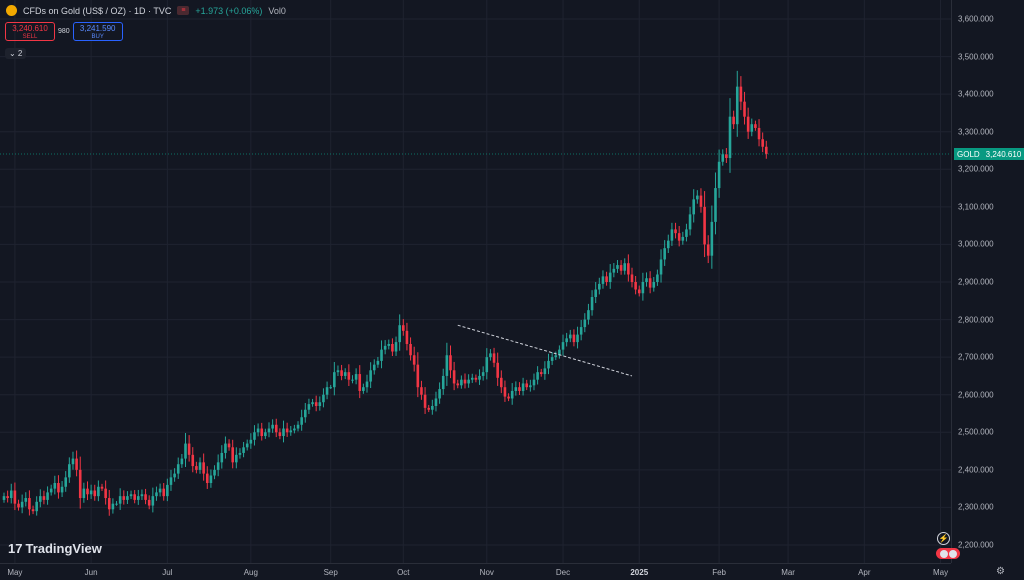  What do you see at coordinates (976, 470) in the screenshot?
I see `price-tick-label: 2,400.000` at bounding box center [976, 470].